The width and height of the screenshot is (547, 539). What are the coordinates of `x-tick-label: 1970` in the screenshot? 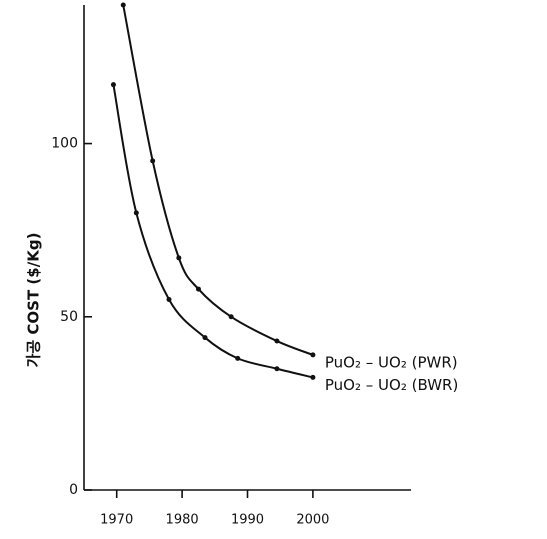 It's located at (116, 520).